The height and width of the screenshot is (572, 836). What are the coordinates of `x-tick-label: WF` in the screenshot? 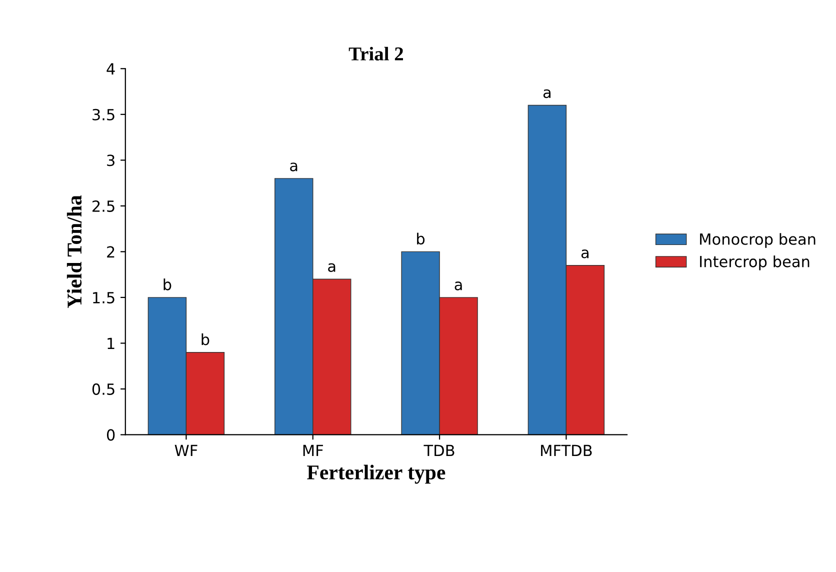 It's located at (186, 450).